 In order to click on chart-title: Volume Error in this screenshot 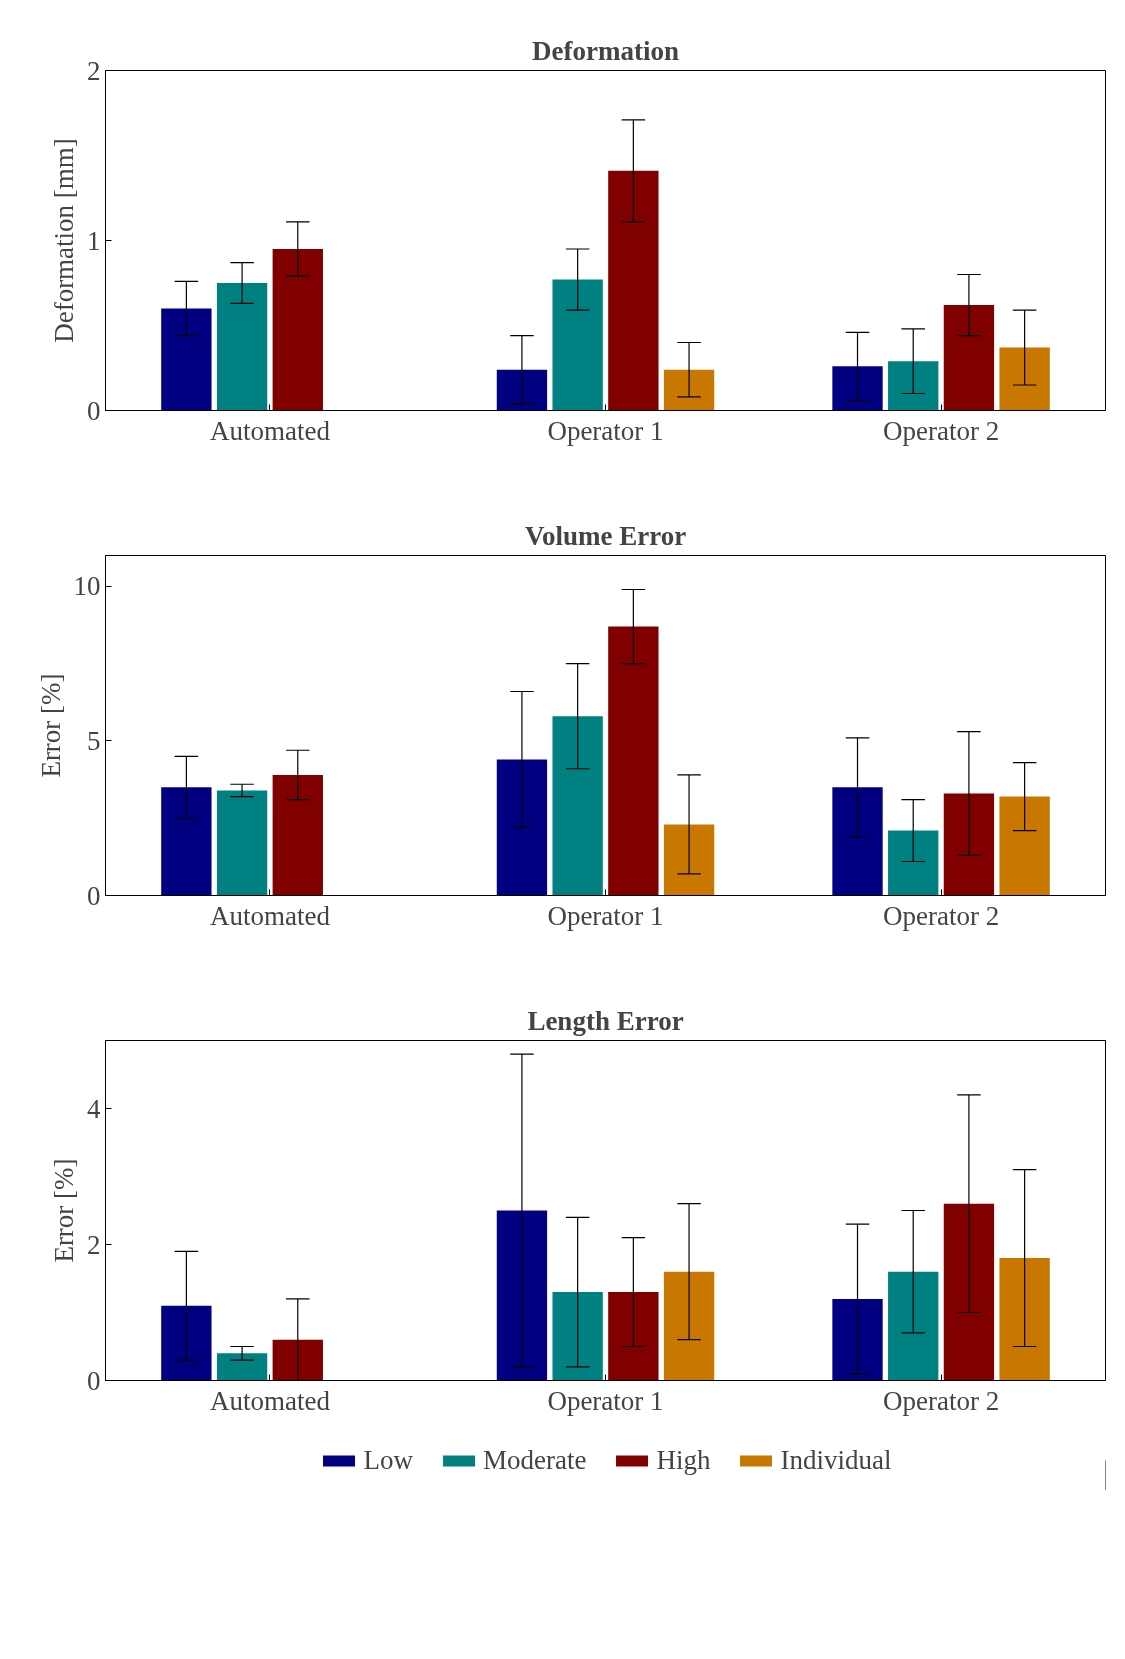, I will do `click(605, 535)`.